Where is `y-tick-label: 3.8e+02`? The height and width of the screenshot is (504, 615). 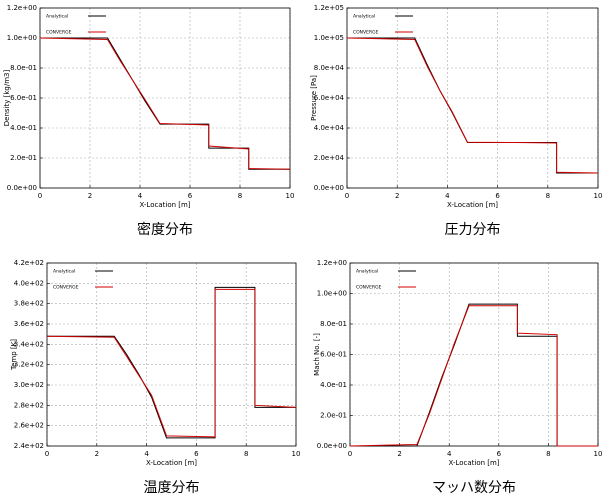 y-tick-label: 3.8e+02 is located at coordinates (29, 304).